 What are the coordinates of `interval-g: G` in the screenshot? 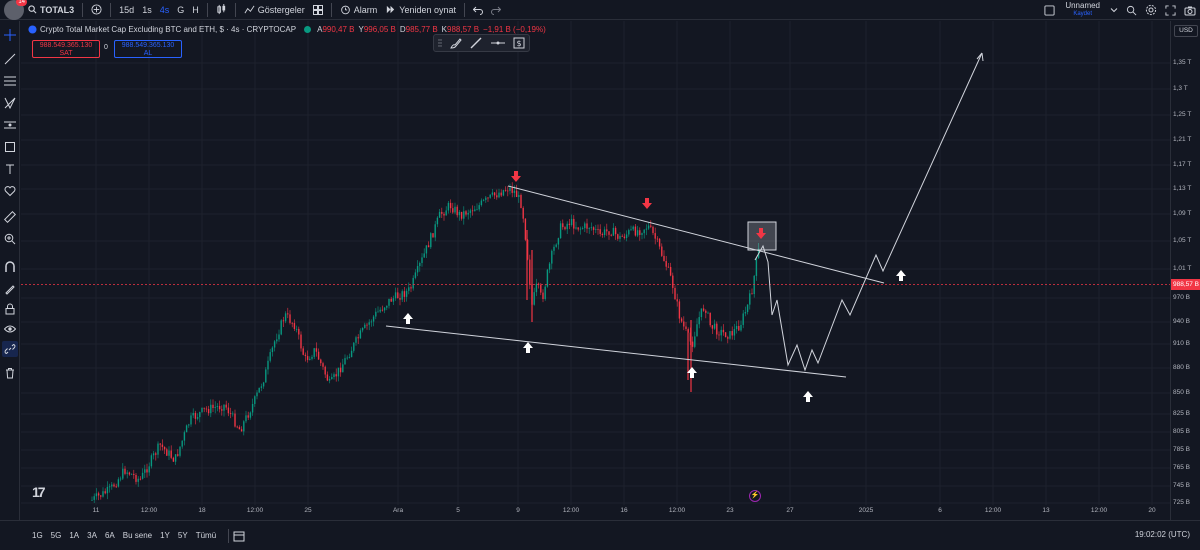 It's located at (181, 9).